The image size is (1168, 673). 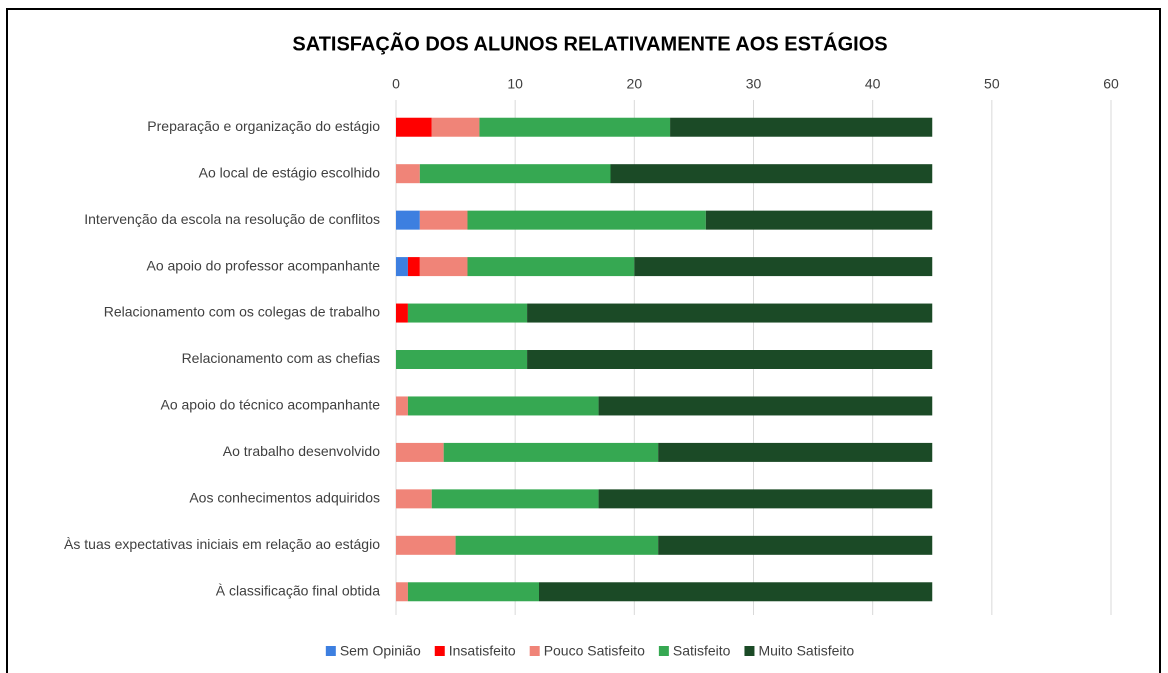 What do you see at coordinates (263, 126) in the screenshot?
I see `y-tick-label: Preparação e organização do estágio` at bounding box center [263, 126].